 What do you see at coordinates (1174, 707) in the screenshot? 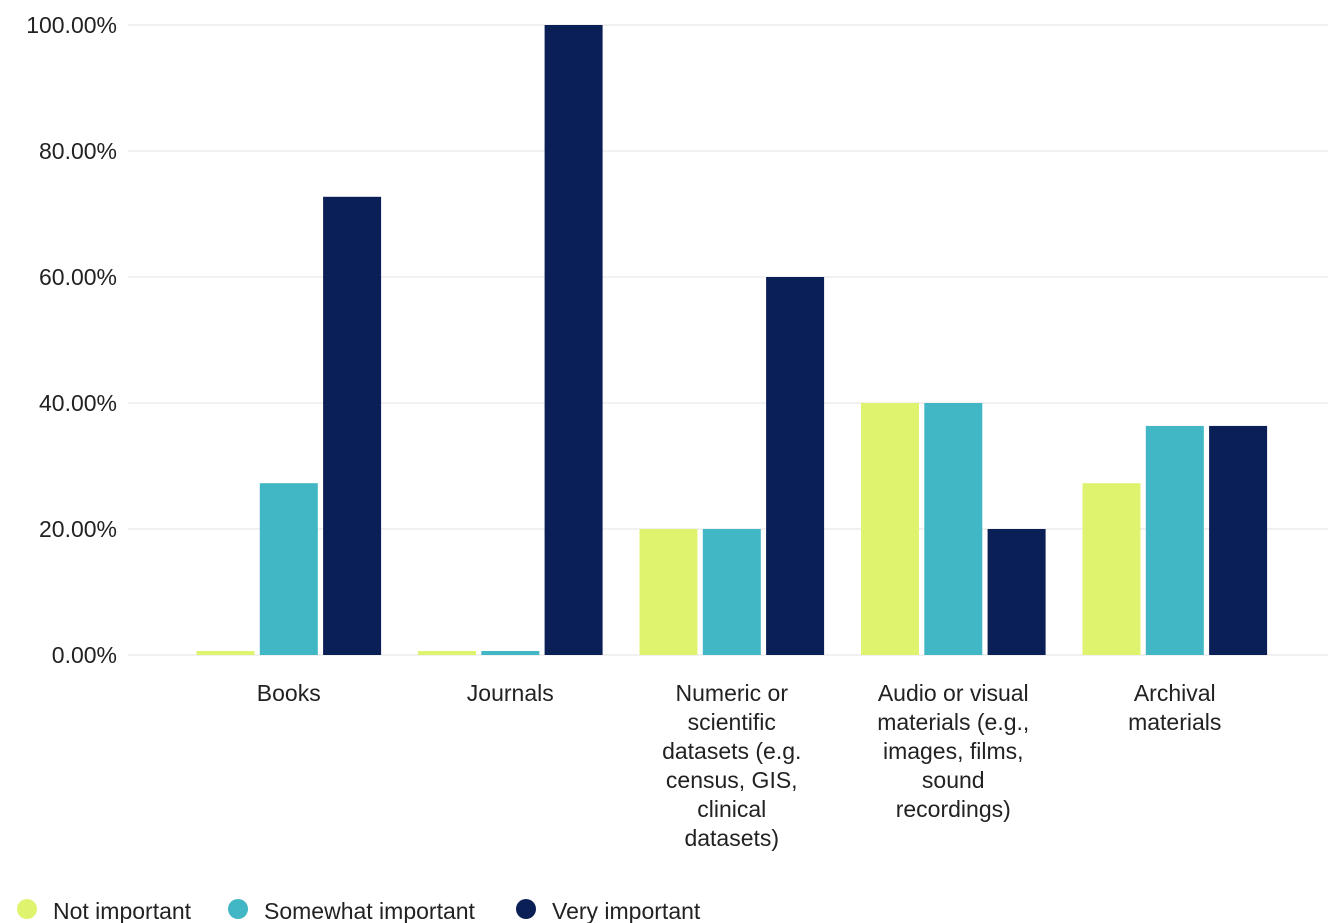
I see `x-tick-label: Archival materials` at bounding box center [1174, 707].